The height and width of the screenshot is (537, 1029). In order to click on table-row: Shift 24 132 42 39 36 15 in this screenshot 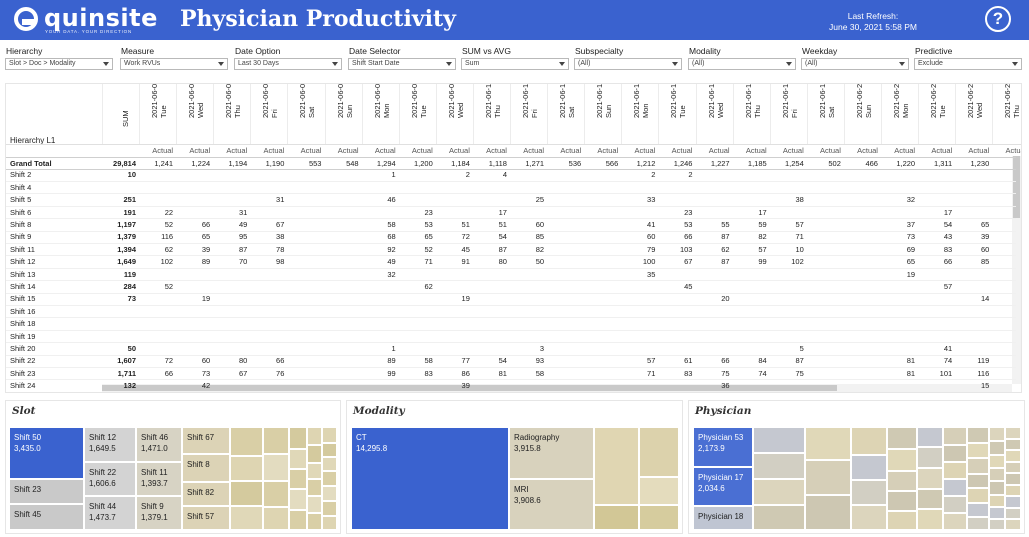, I will do `click(511, 386)`.